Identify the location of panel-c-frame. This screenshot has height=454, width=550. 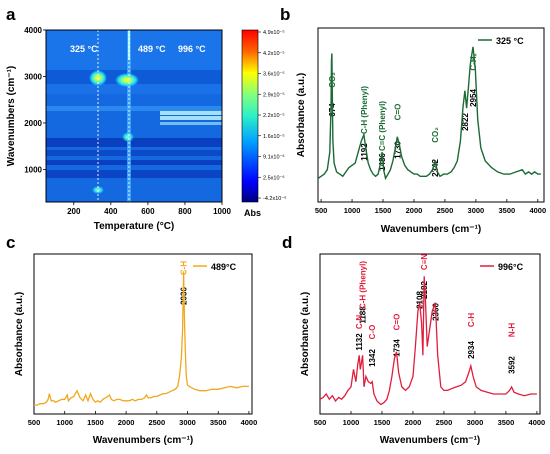
(143, 334).